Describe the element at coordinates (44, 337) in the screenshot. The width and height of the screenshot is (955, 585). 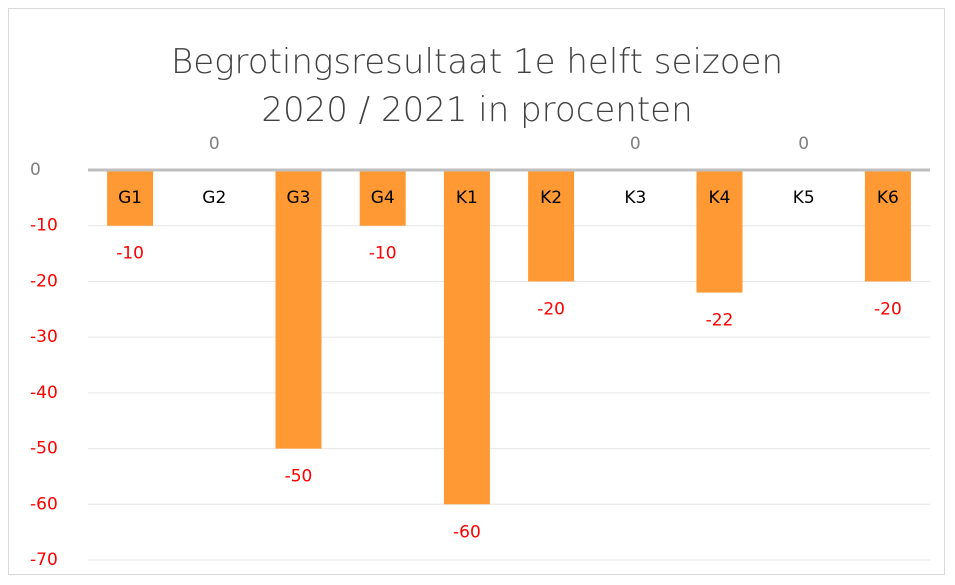
I see `y-tick-label: -30` at that location.